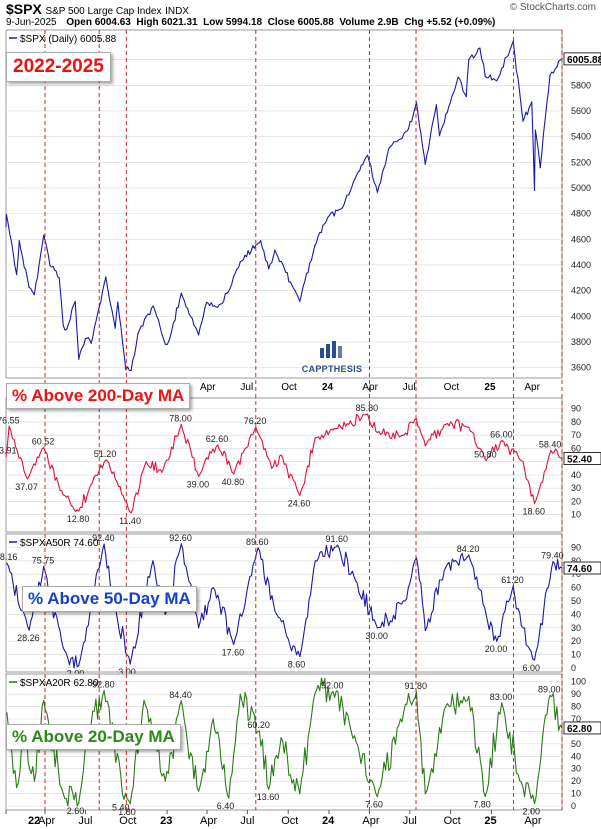 The image size is (601, 829). What do you see at coordinates (26, 487) in the screenshot?
I see `value-annotation: 37.07` at bounding box center [26, 487].